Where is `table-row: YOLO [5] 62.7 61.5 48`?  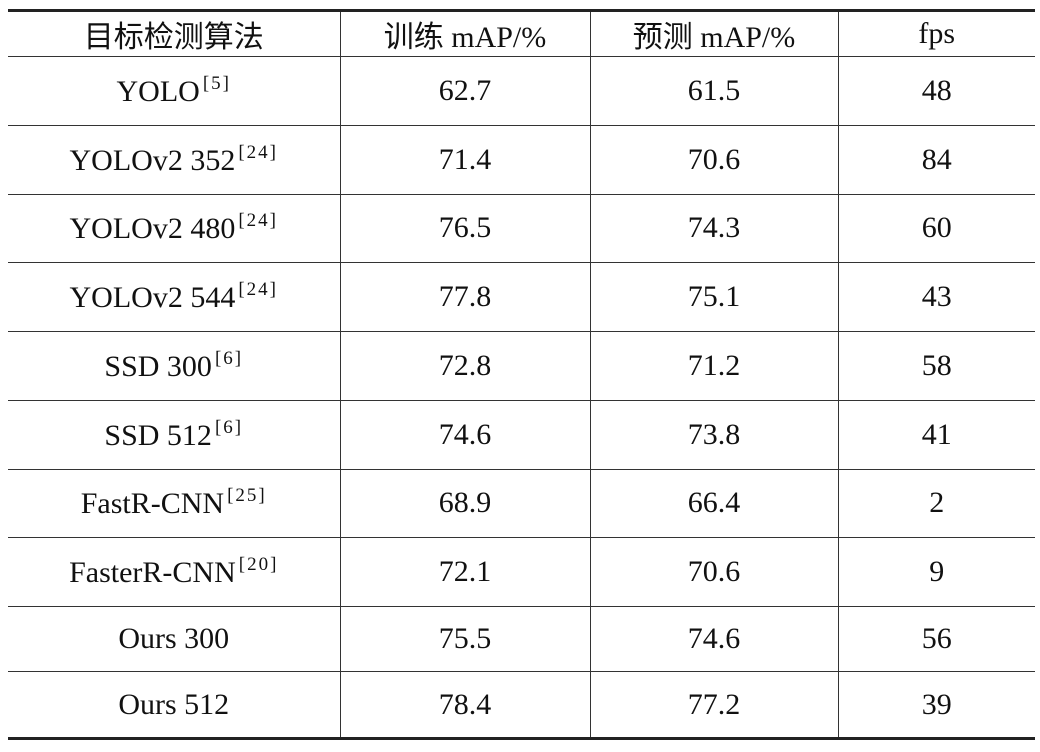 table-row: YOLO [5] 62.7 61.5 48 is located at coordinates (521, 91).